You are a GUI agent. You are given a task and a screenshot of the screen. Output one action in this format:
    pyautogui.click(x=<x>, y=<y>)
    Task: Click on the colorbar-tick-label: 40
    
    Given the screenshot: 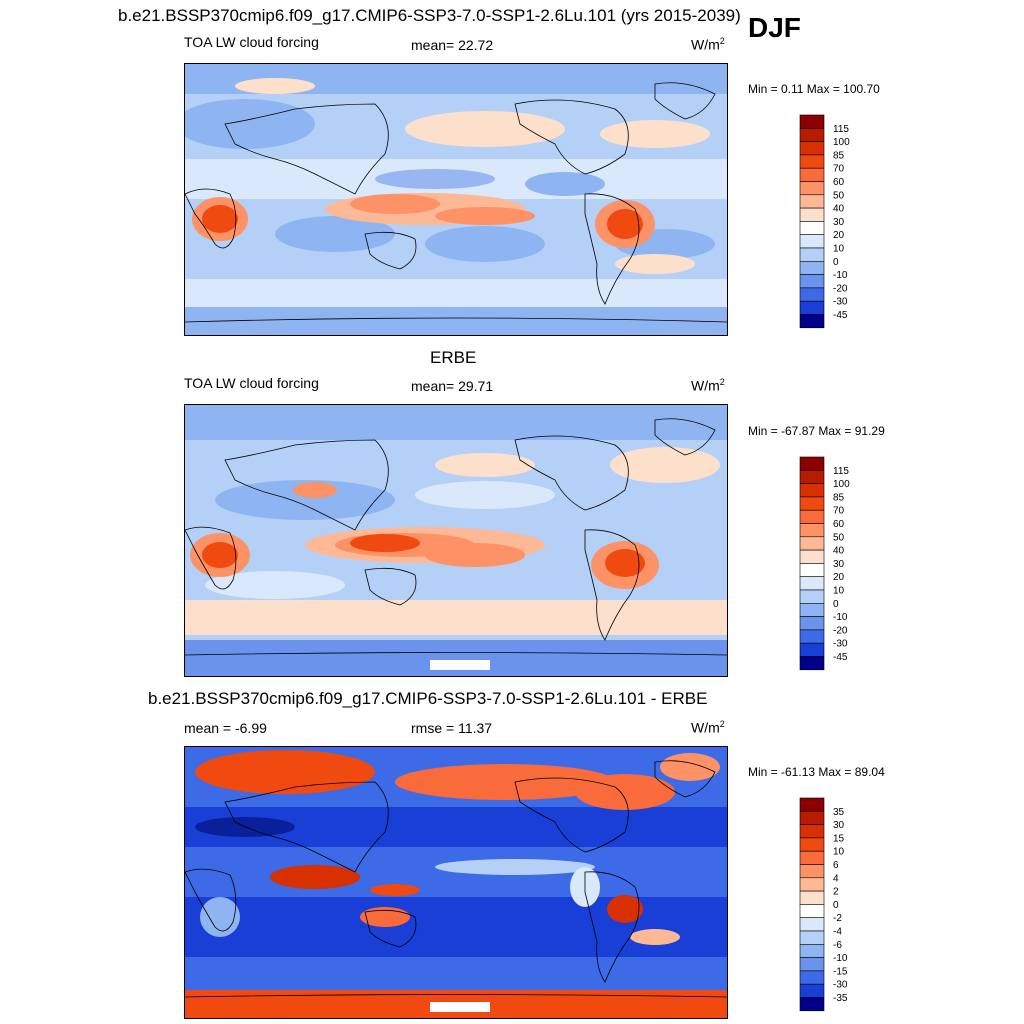 What is the action you would take?
    pyautogui.click(x=839, y=551)
    